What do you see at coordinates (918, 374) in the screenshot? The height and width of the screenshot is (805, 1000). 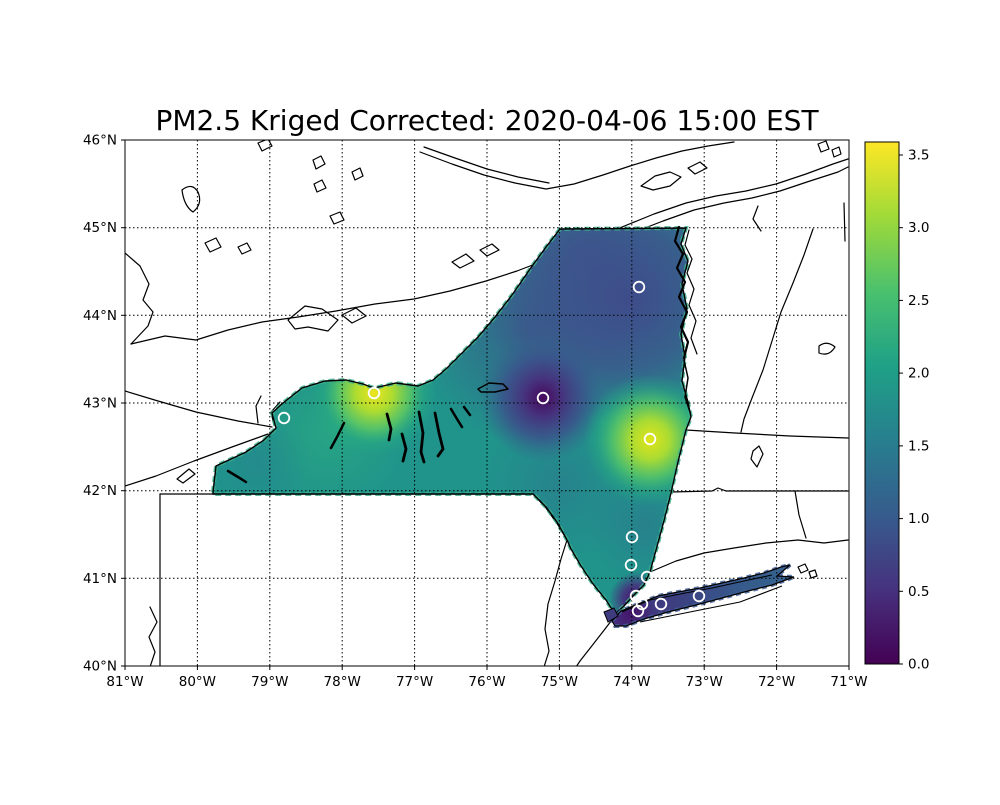 I see `colorbar-tick-label: 2.0` at bounding box center [918, 374].